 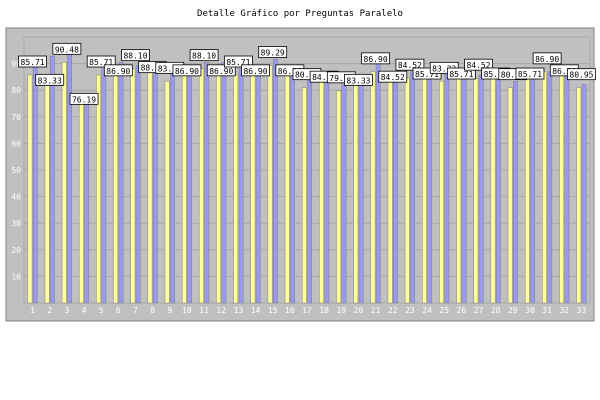 What do you see at coordinates (16, 223) in the screenshot?
I see `y-tick-label: 30` at bounding box center [16, 223].